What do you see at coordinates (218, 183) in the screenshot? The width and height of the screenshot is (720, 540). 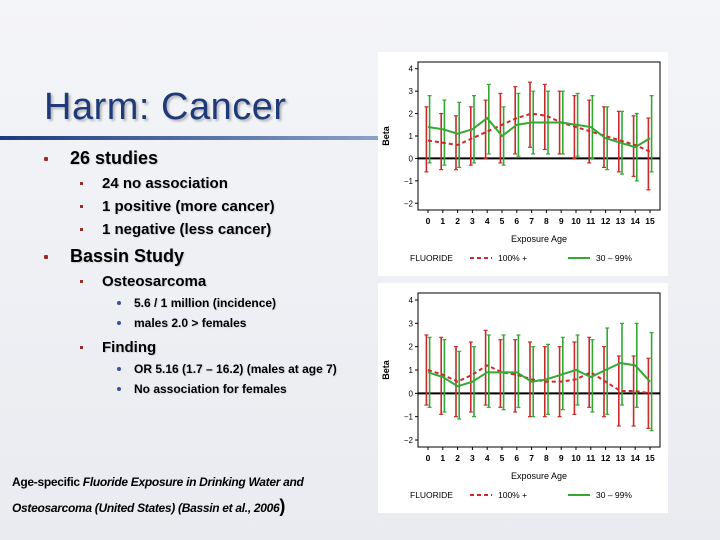 I see `bullet-no-association: 24 no association` at bounding box center [218, 183].